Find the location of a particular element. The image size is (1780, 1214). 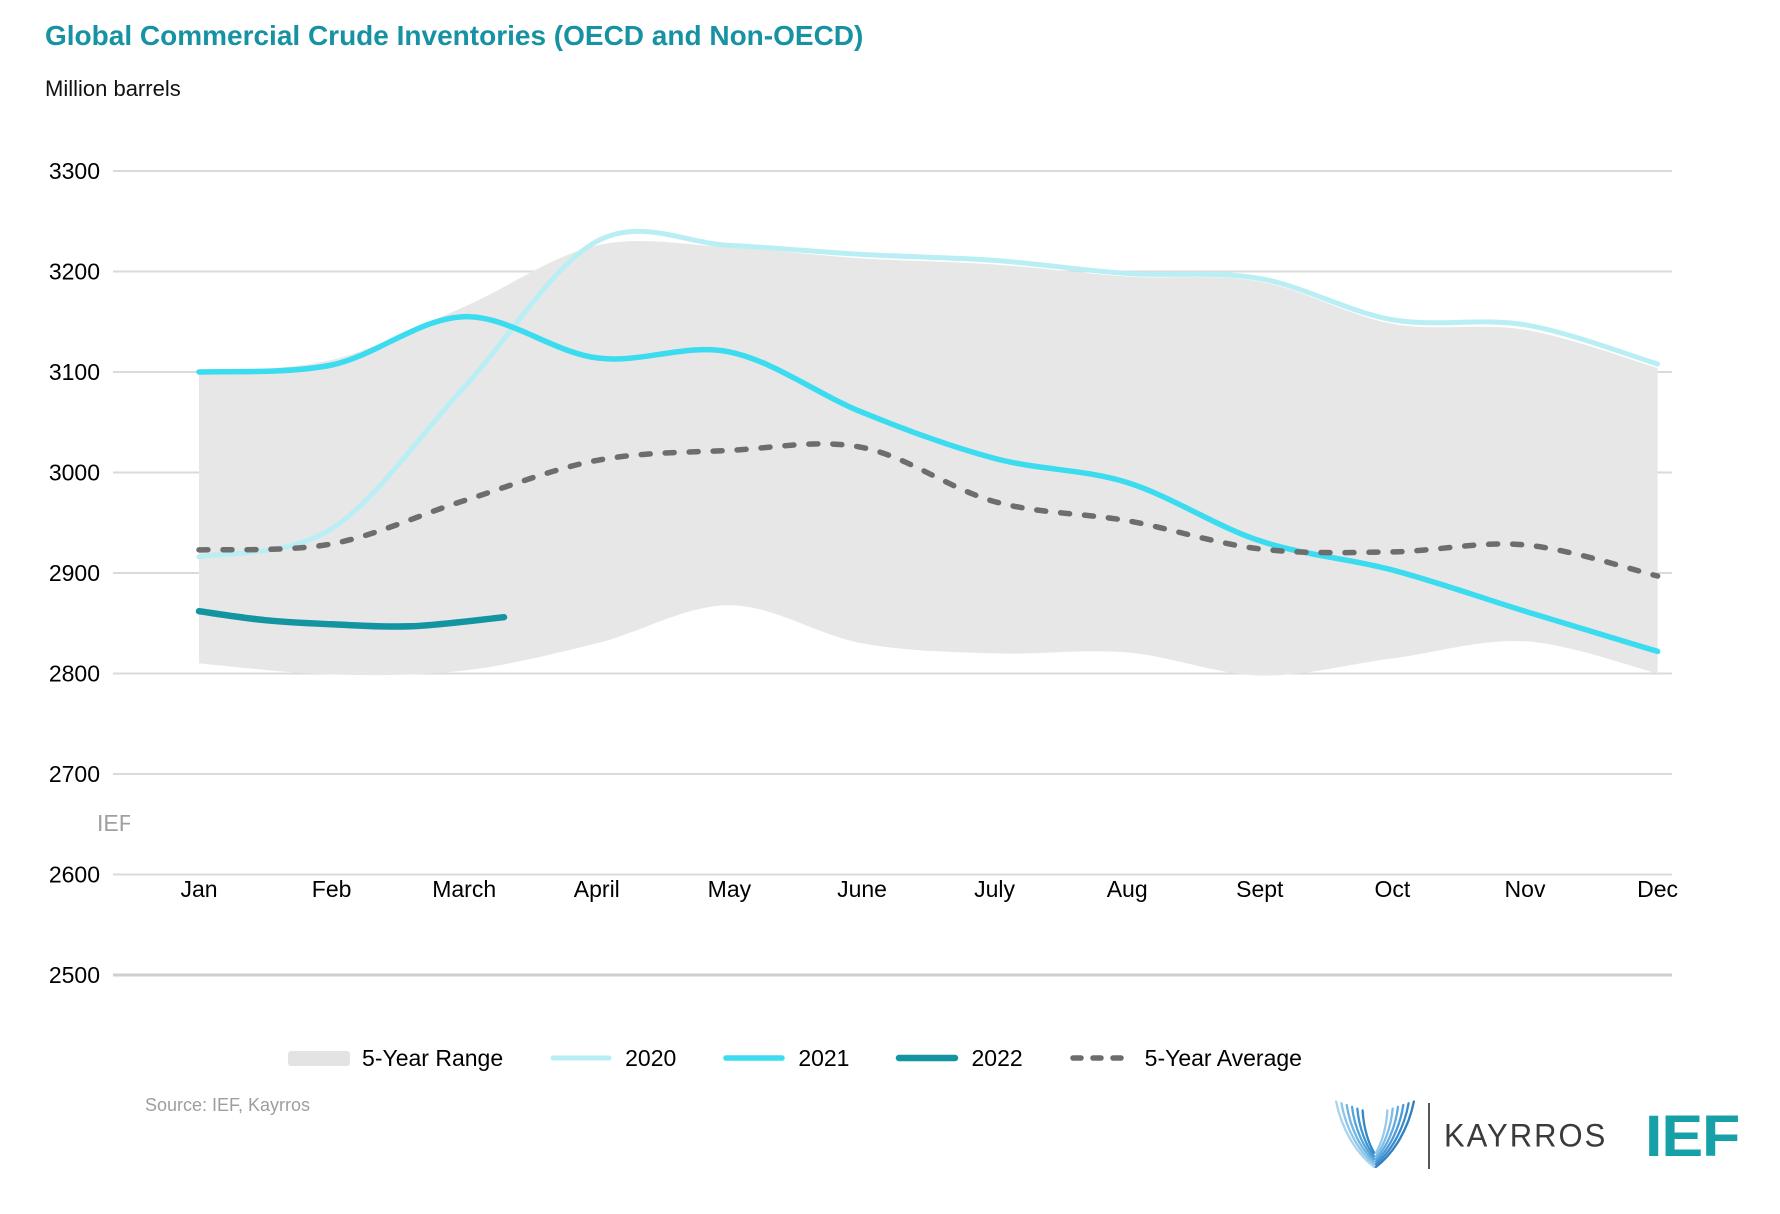

legend-item-2022: 2022 is located at coordinates (959, 1058).